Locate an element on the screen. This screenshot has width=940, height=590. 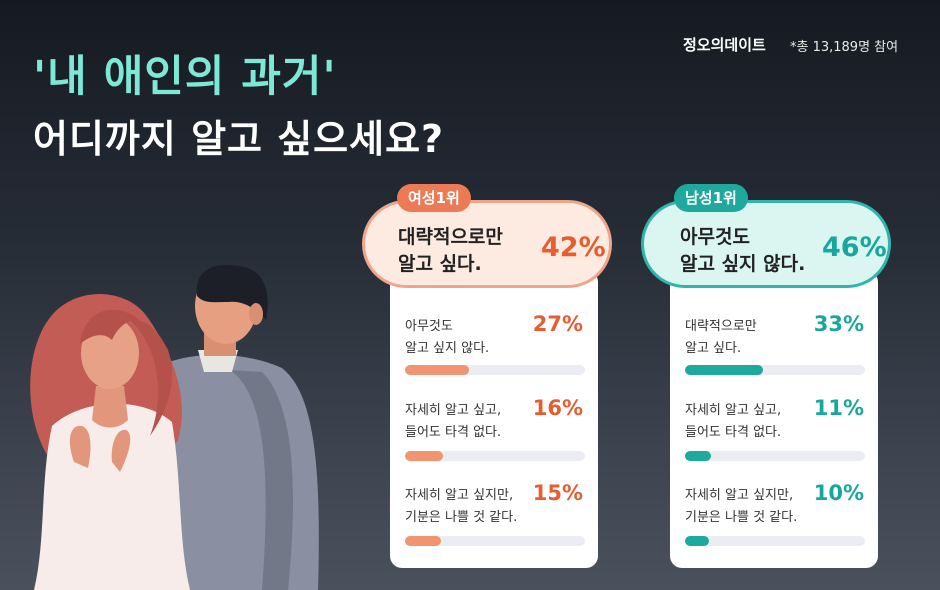
participants-note: *총 13,189명 참여 is located at coordinates (844, 47).